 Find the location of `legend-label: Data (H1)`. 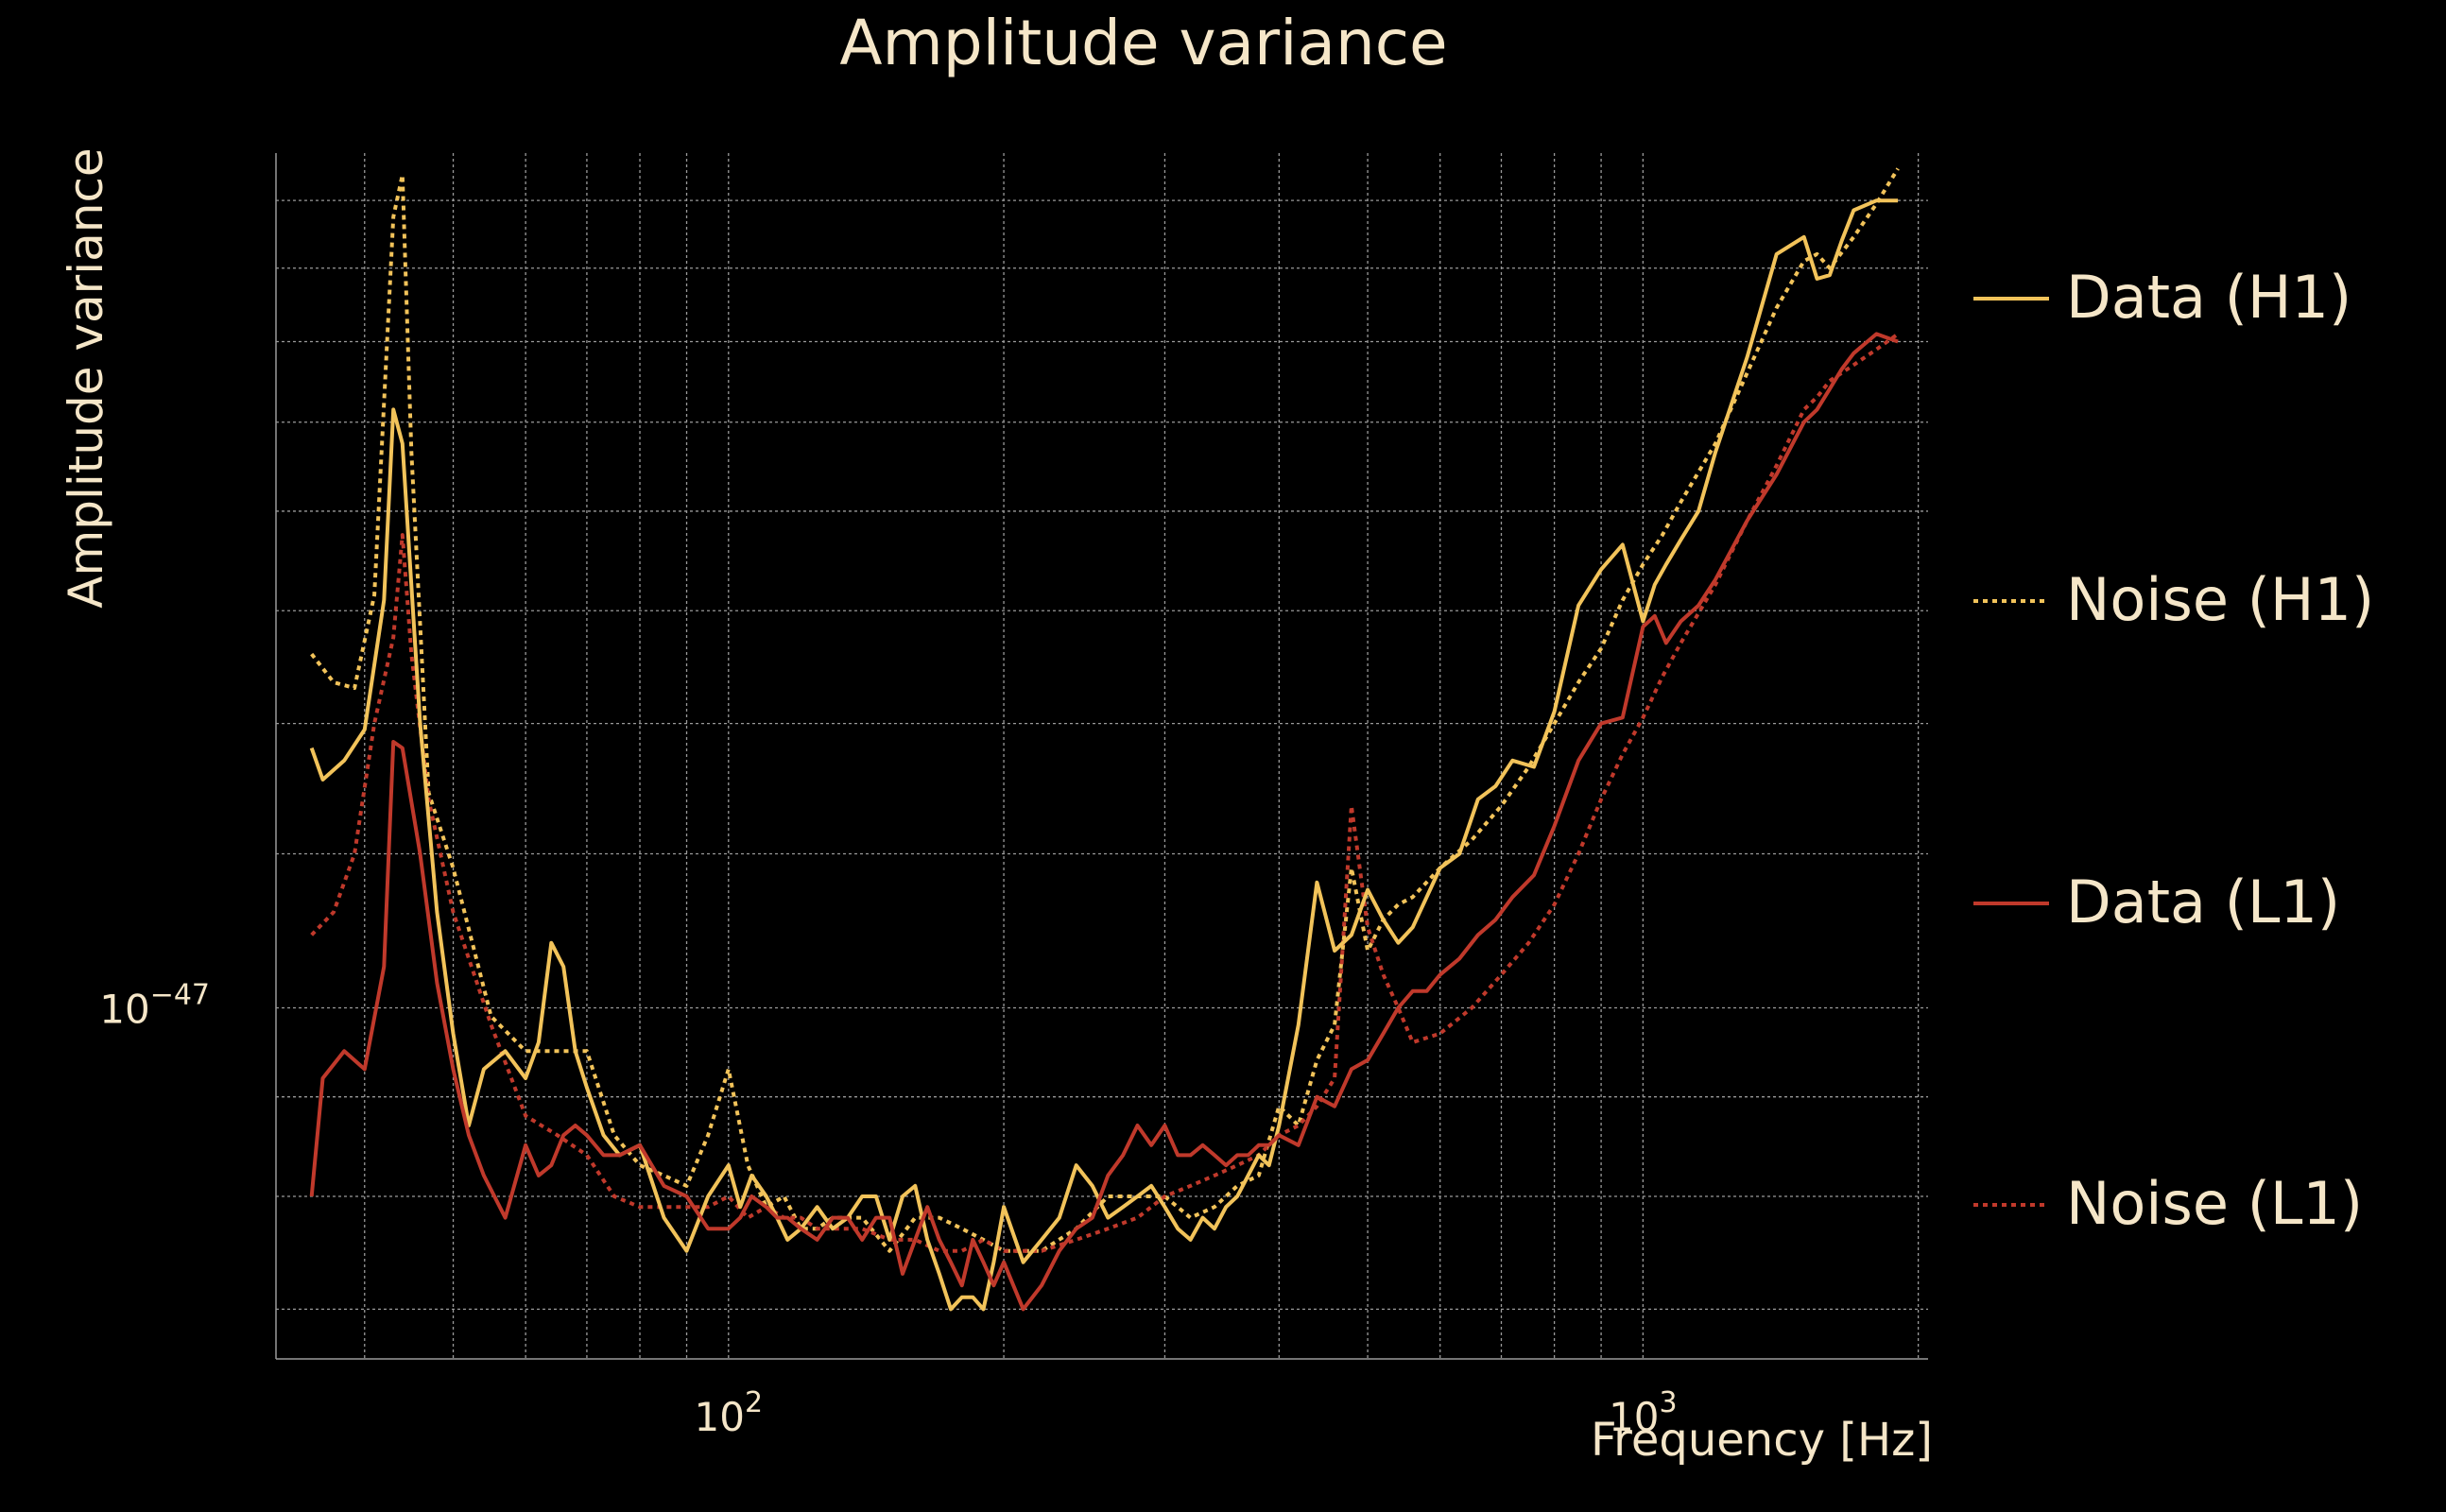

legend-label: Data (H1) is located at coordinates (2208, 297).